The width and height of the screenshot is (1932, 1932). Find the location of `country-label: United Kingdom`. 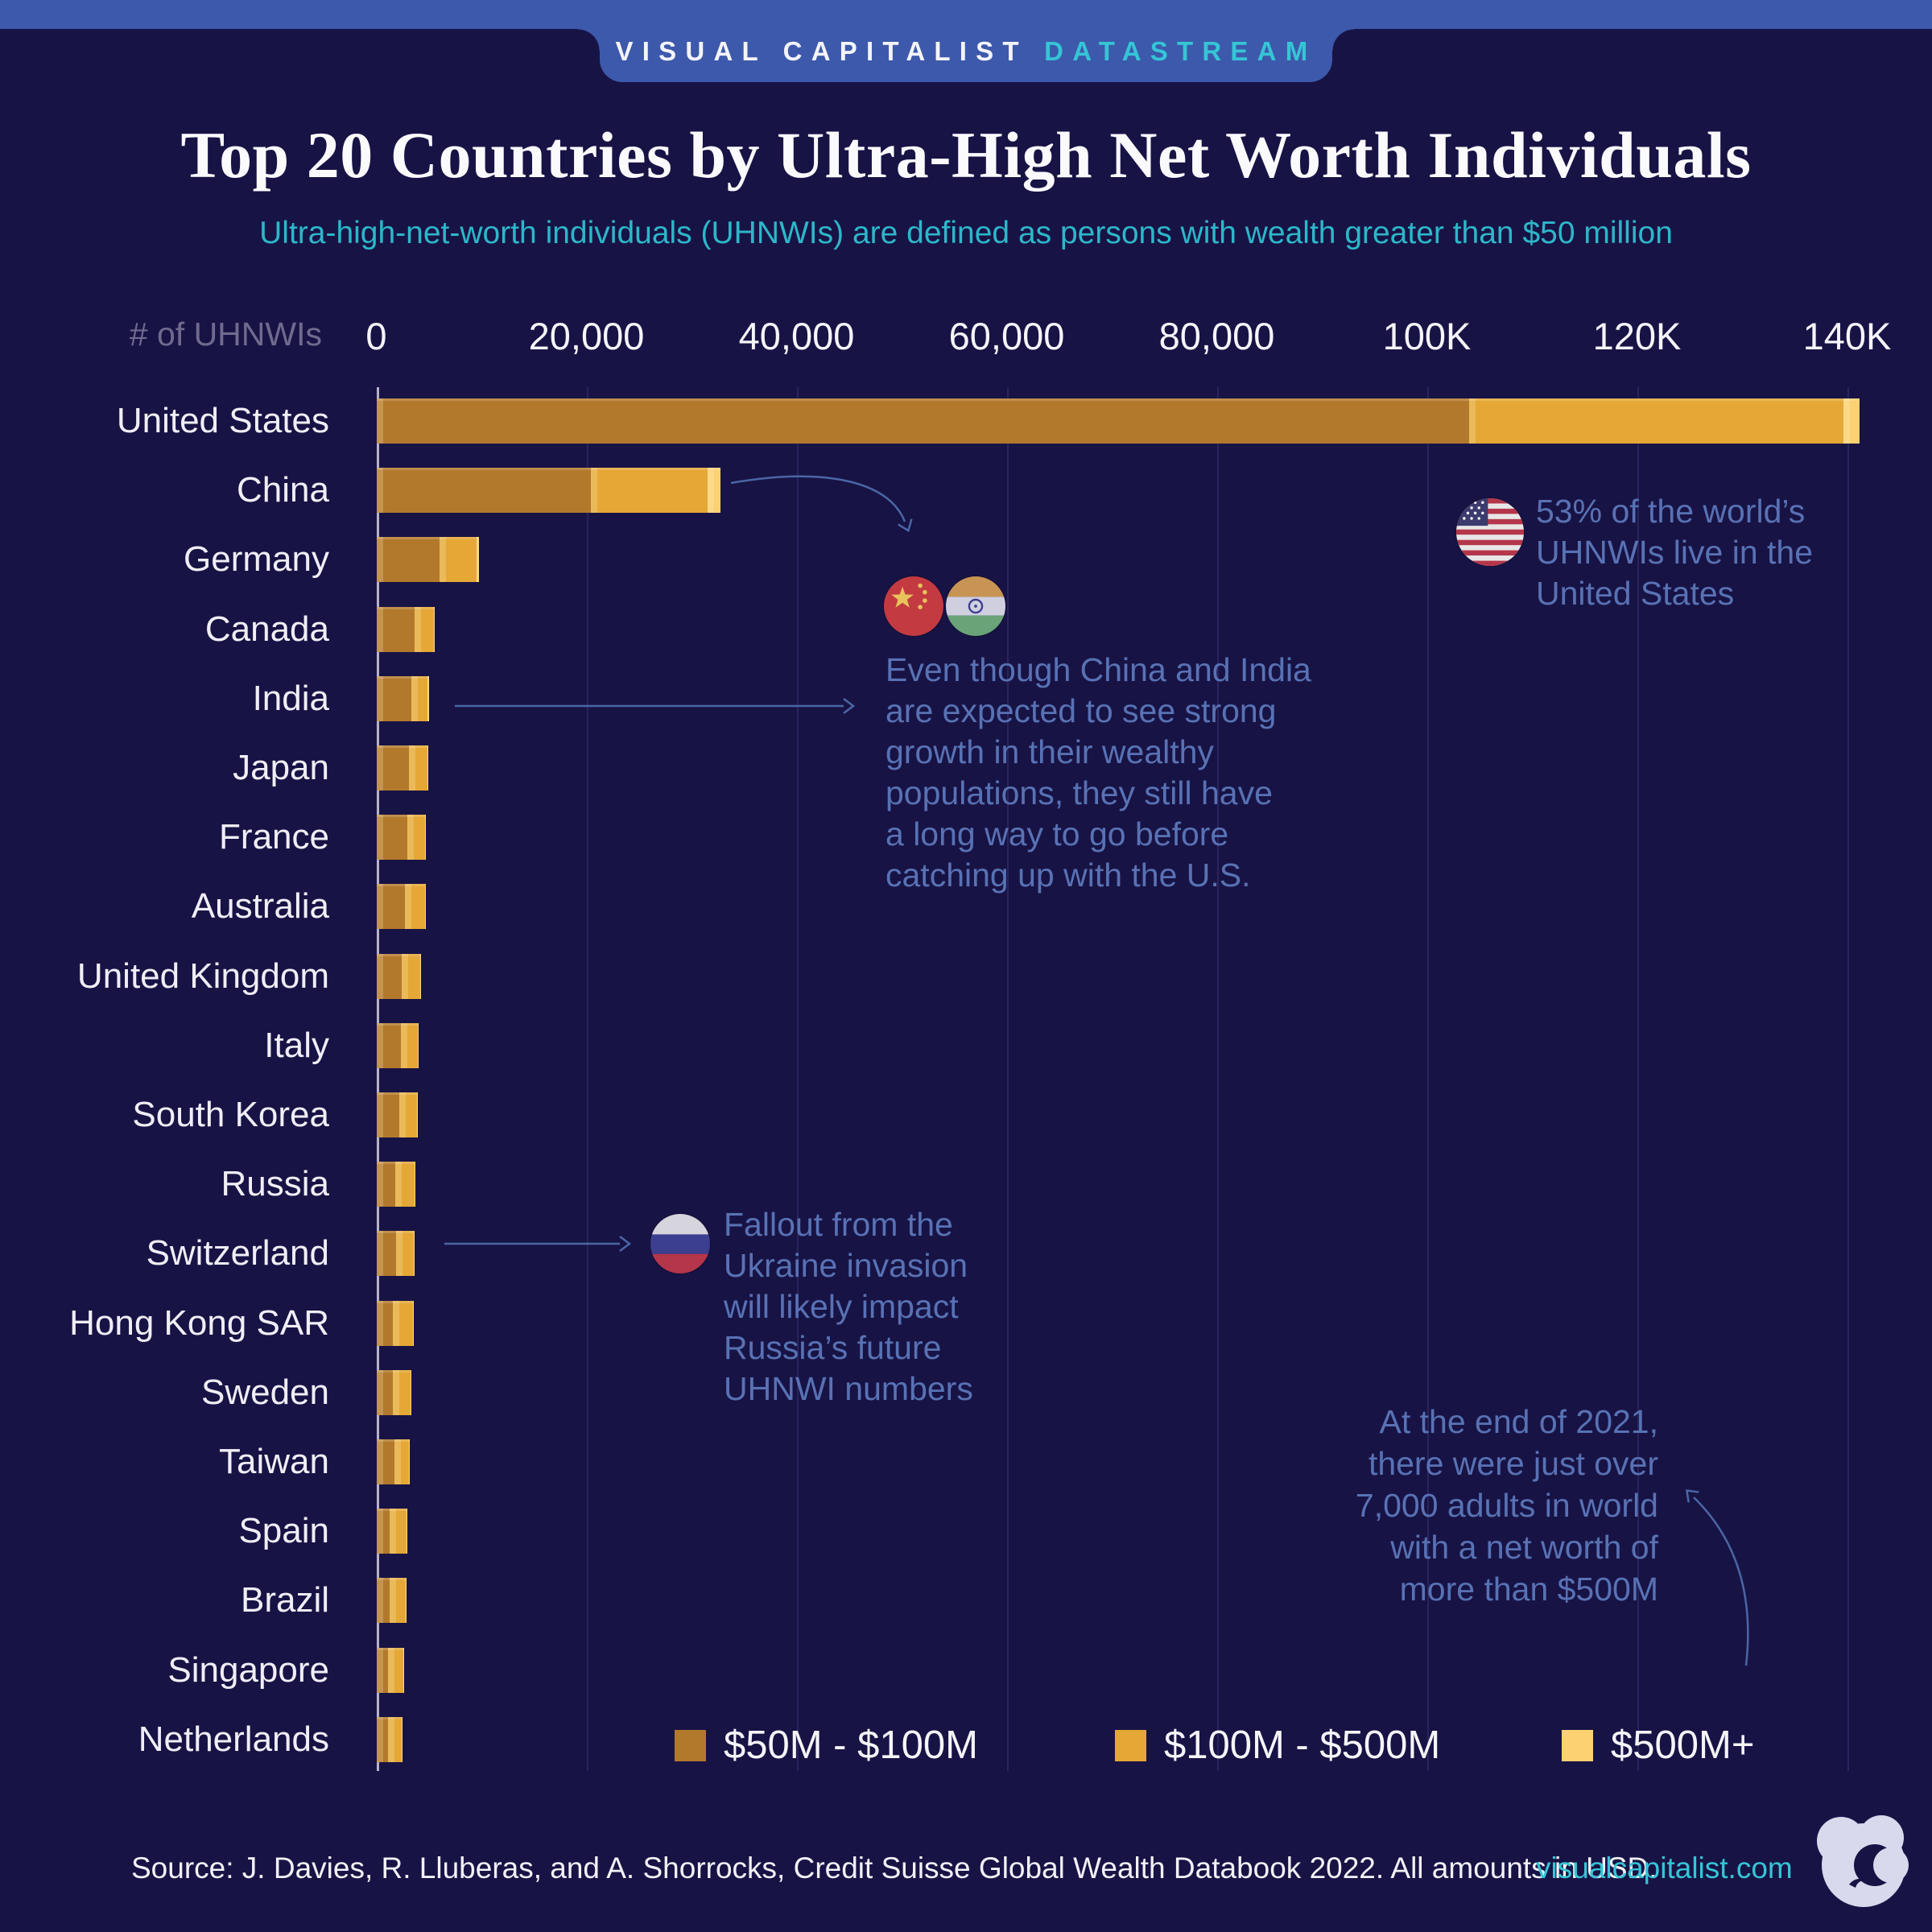

country-label: United Kingdom is located at coordinates (202, 976).